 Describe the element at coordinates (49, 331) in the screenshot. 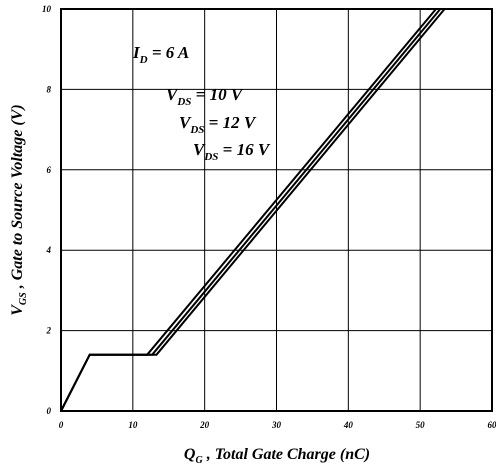

I see `y-tick-label: 2` at that location.